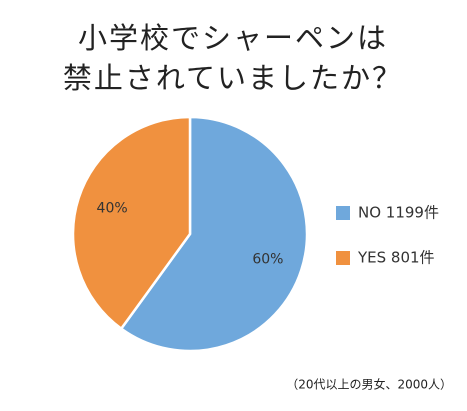 This screenshot has height=411, width=467. Describe the element at coordinates (398, 213) in the screenshot. I see `legend-label: NO 1199件` at that location.